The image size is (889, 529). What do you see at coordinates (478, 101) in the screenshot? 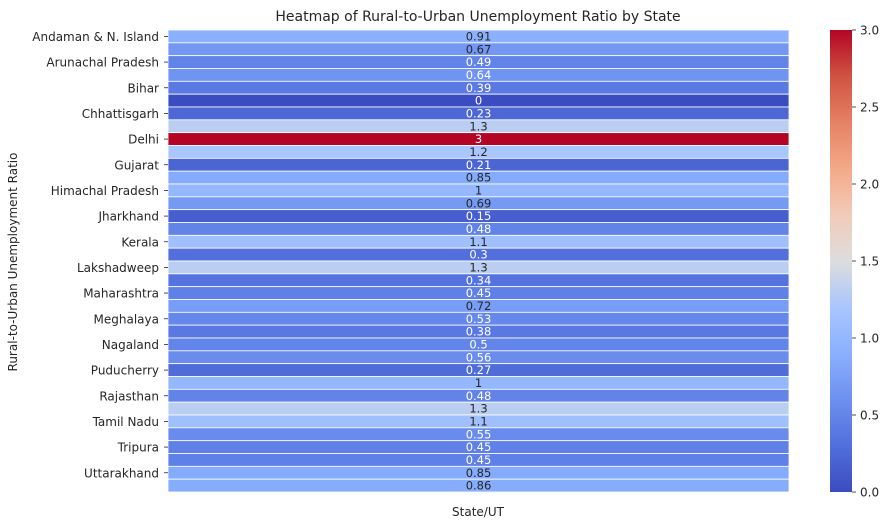
I see `cell-value-label: 0` at bounding box center [478, 101].